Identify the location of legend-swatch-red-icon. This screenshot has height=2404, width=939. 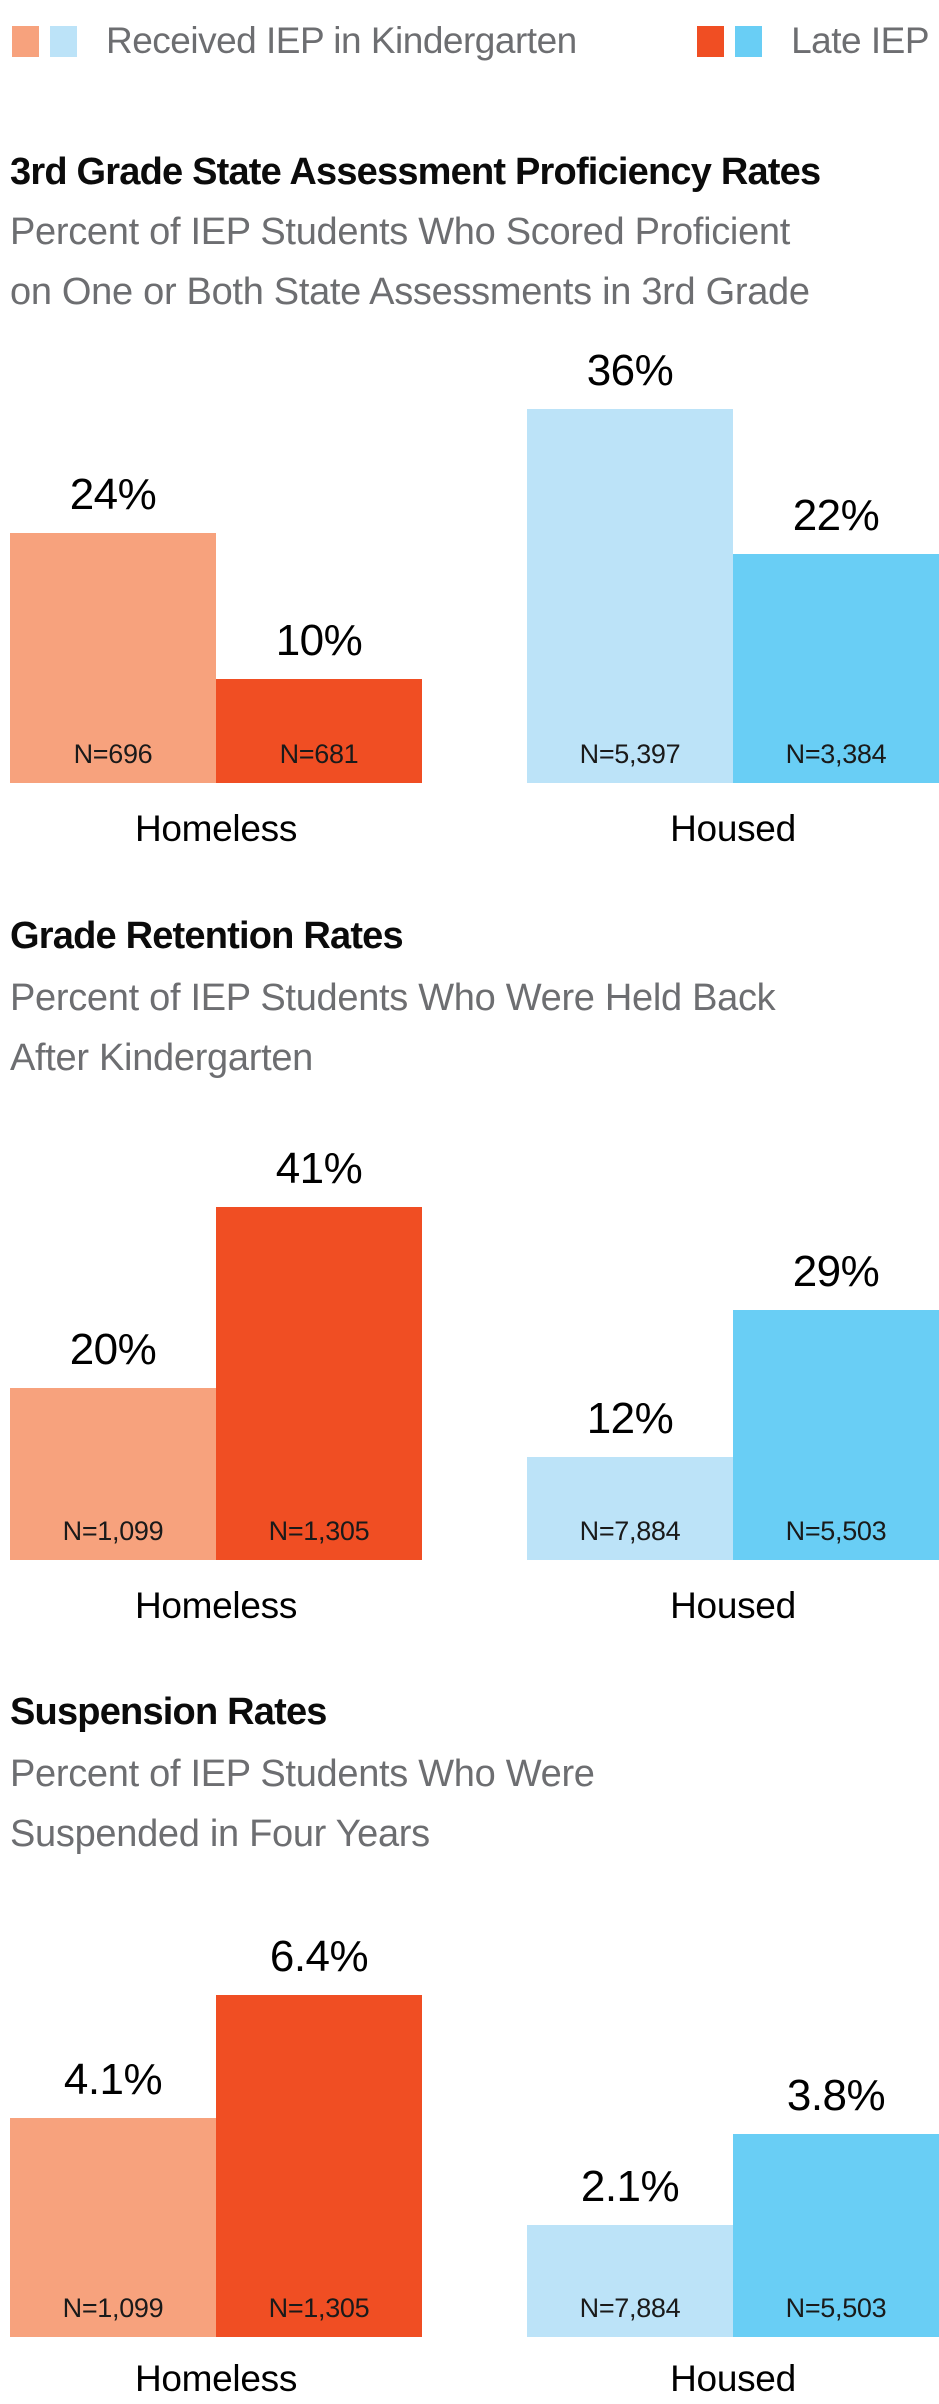
(711, 41).